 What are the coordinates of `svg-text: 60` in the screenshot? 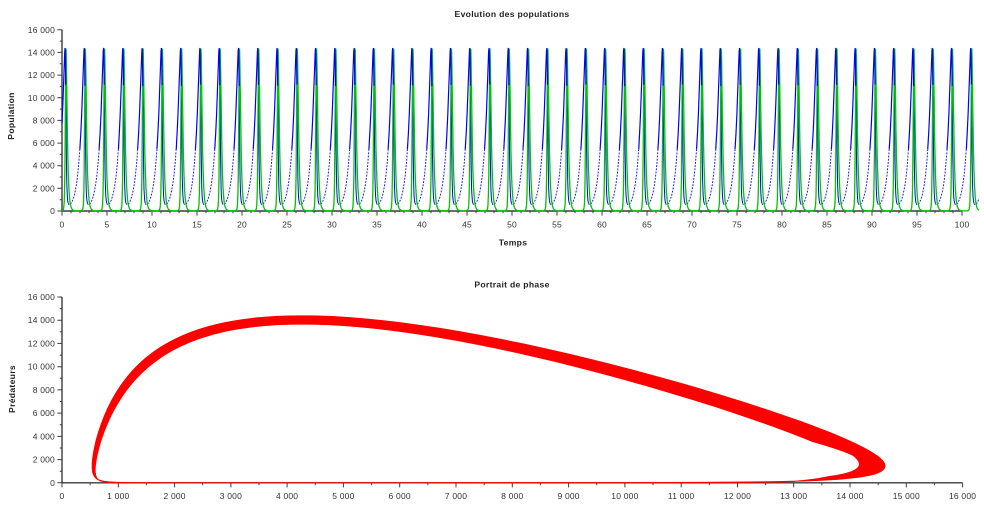 It's located at (602, 225).